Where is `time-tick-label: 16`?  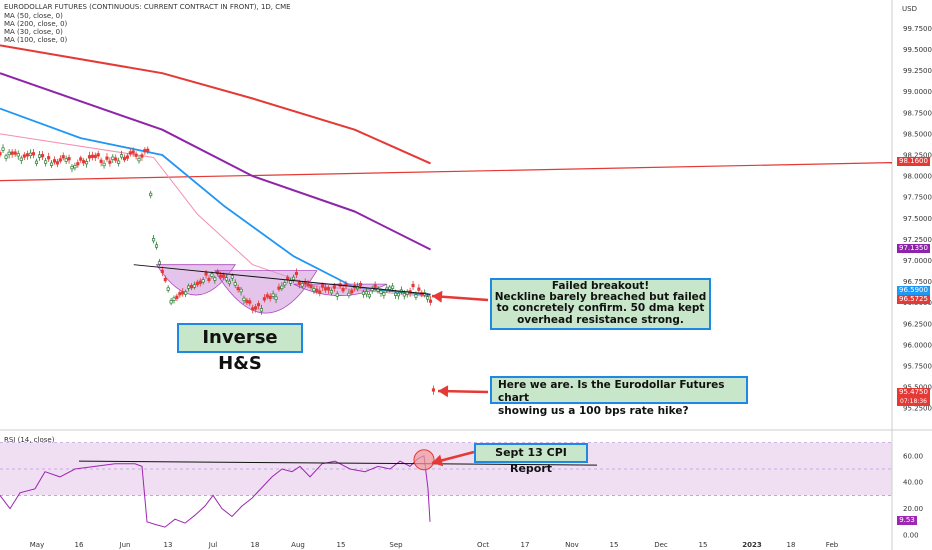 time-tick-label: 16 is located at coordinates (79, 545).